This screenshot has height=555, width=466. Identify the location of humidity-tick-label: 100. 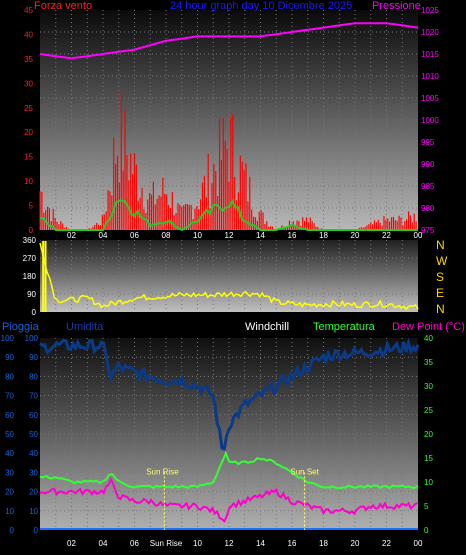
(32, 338).